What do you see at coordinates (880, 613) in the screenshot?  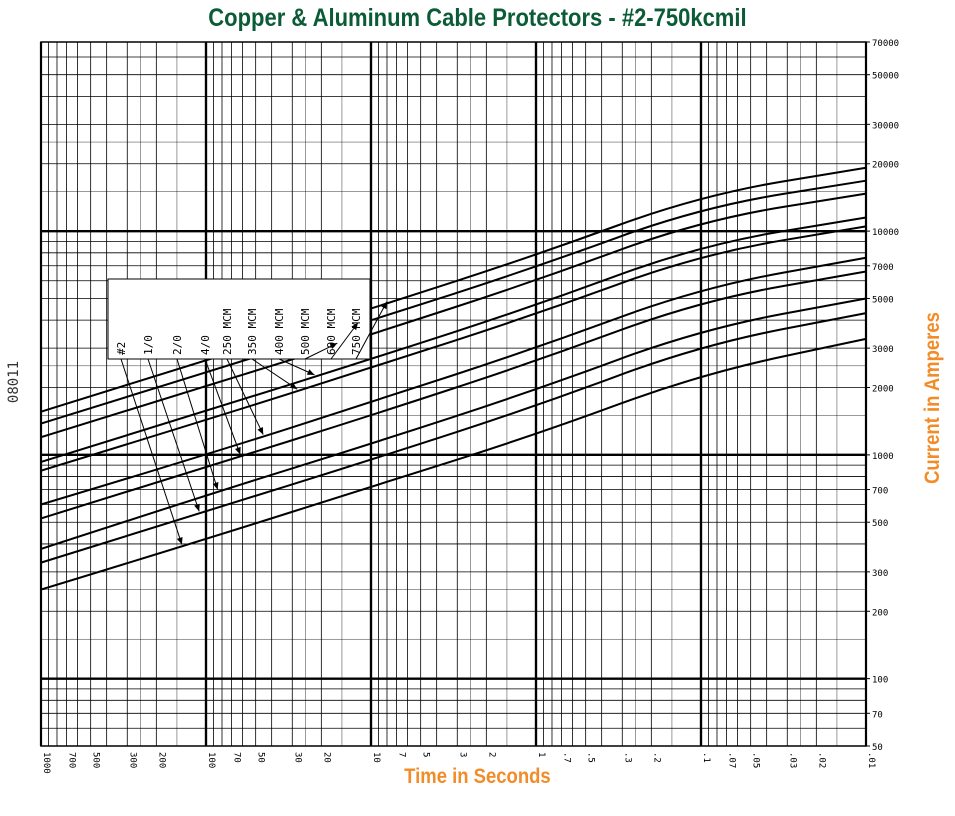 I see `y-tick-label: 200` at bounding box center [880, 613].